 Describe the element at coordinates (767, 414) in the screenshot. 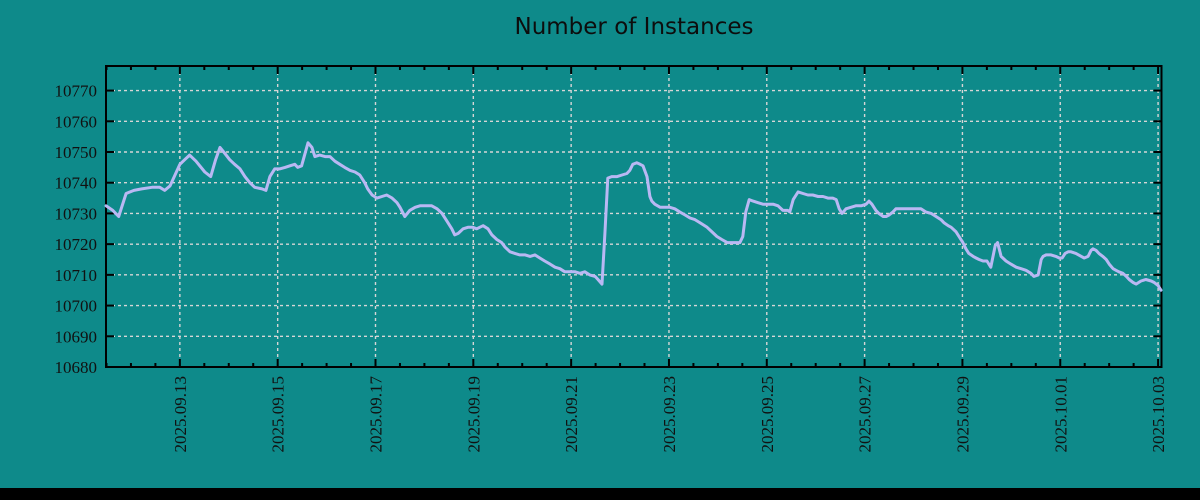

I see `x-tick-label: 2025.09.25` at that location.